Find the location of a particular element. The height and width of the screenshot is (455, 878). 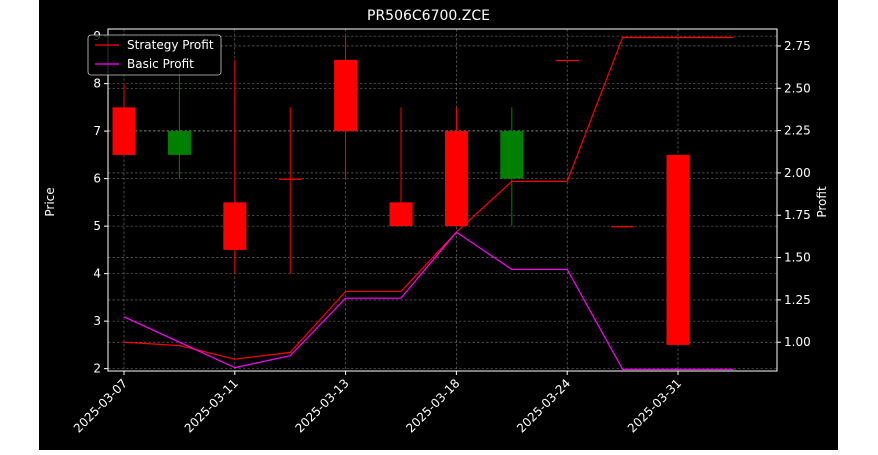

legend-label-basic-profit: Basic Profit is located at coordinates (160, 64).